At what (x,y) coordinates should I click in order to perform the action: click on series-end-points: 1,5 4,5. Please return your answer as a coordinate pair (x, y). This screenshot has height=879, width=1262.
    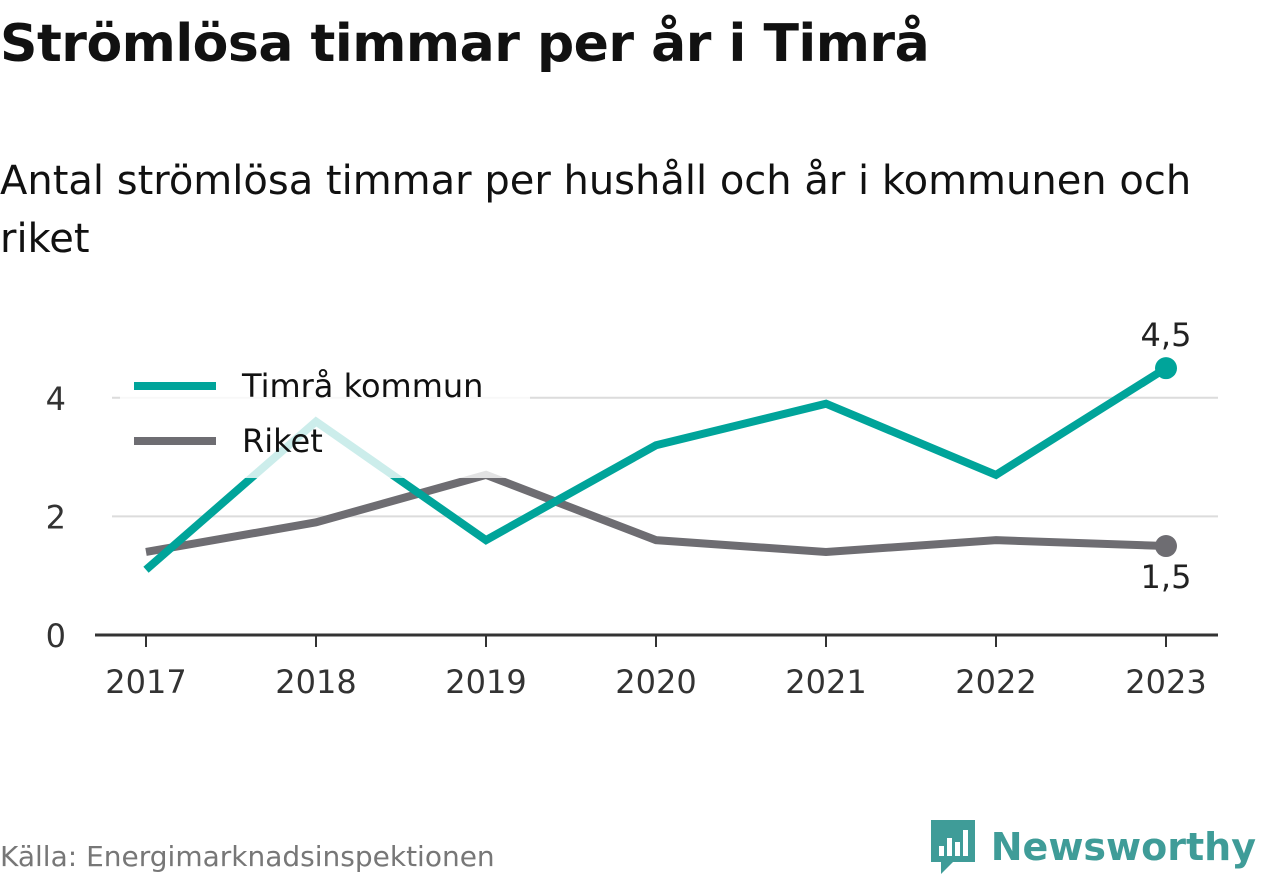
    Looking at the image, I should click on (1166, 456).